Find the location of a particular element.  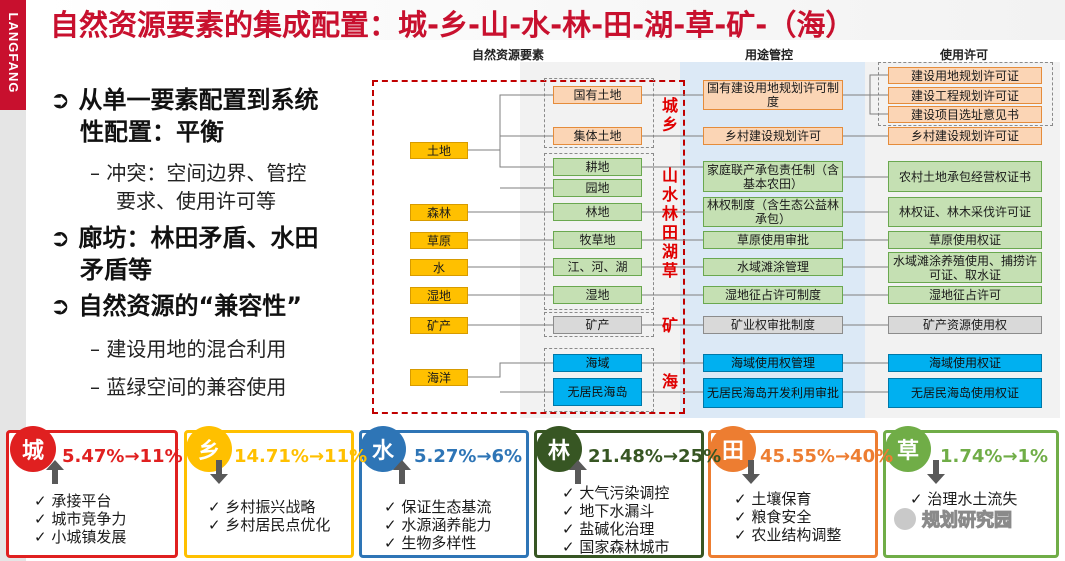

control-sea-use: 海域使用权管理 is located at coordinates (773, 363).